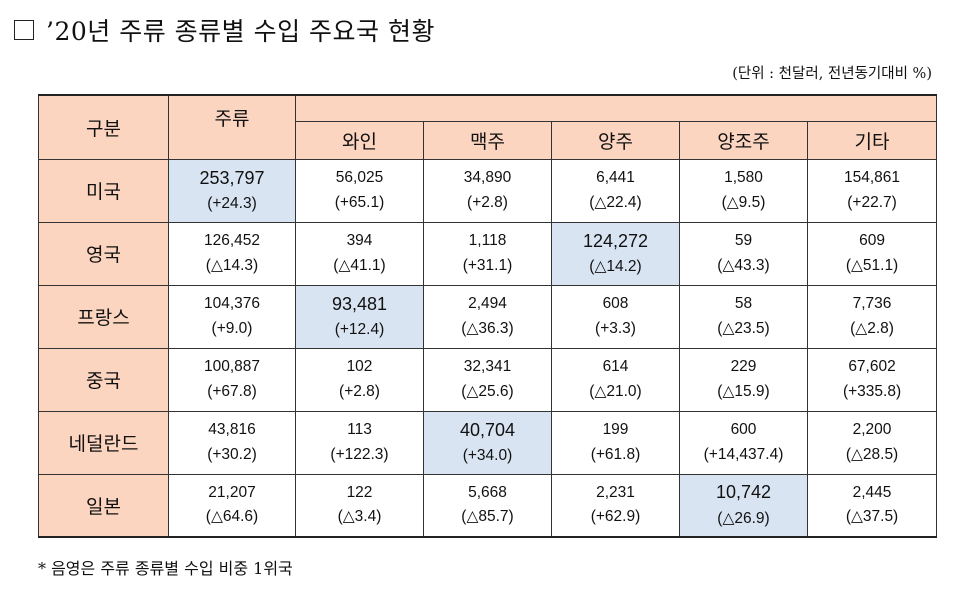  What do you see at coordinates (232, 328) in the screenshot?
I see `cell-change: (+9.0)` at bounding box center [232, 328].